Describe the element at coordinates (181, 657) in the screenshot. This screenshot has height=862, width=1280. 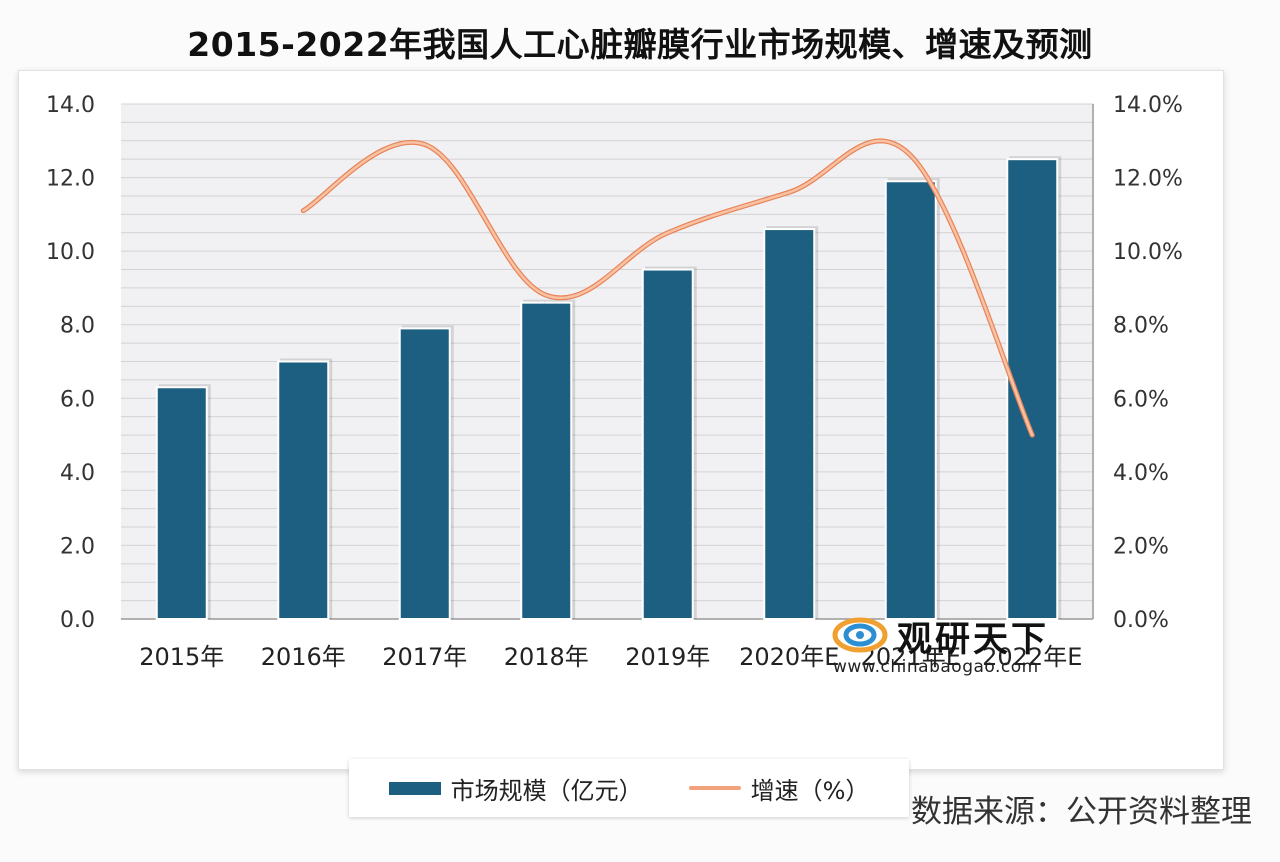
I see `x-tick-label: 2015年` at that location.